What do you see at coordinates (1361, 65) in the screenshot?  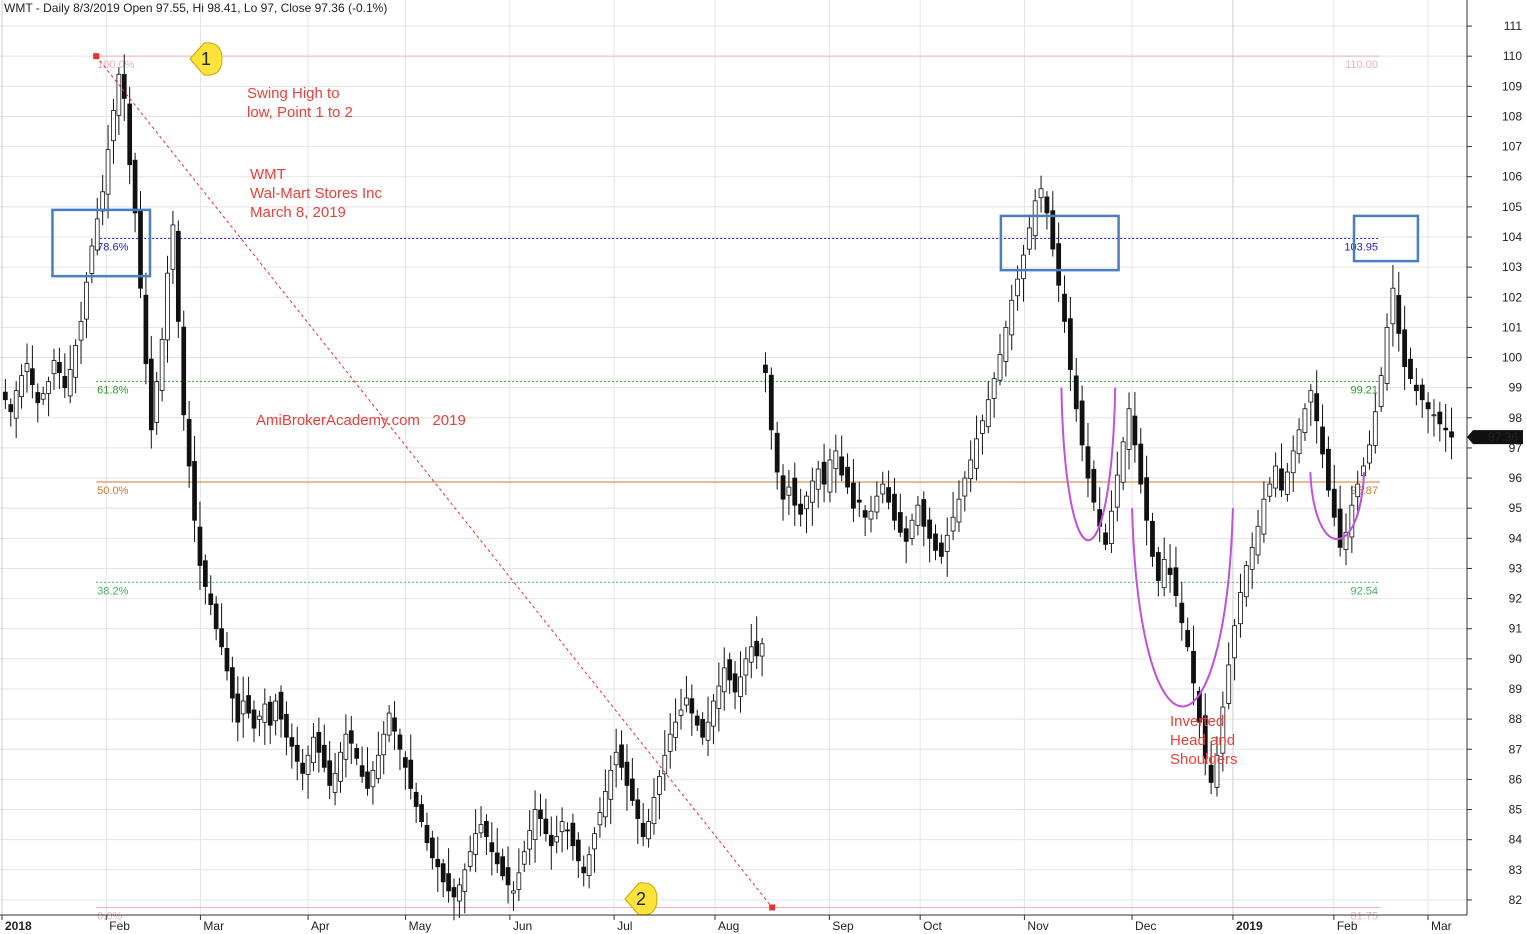 I see `fib-value-label: 110.00` at bounding box center [1361, 65].